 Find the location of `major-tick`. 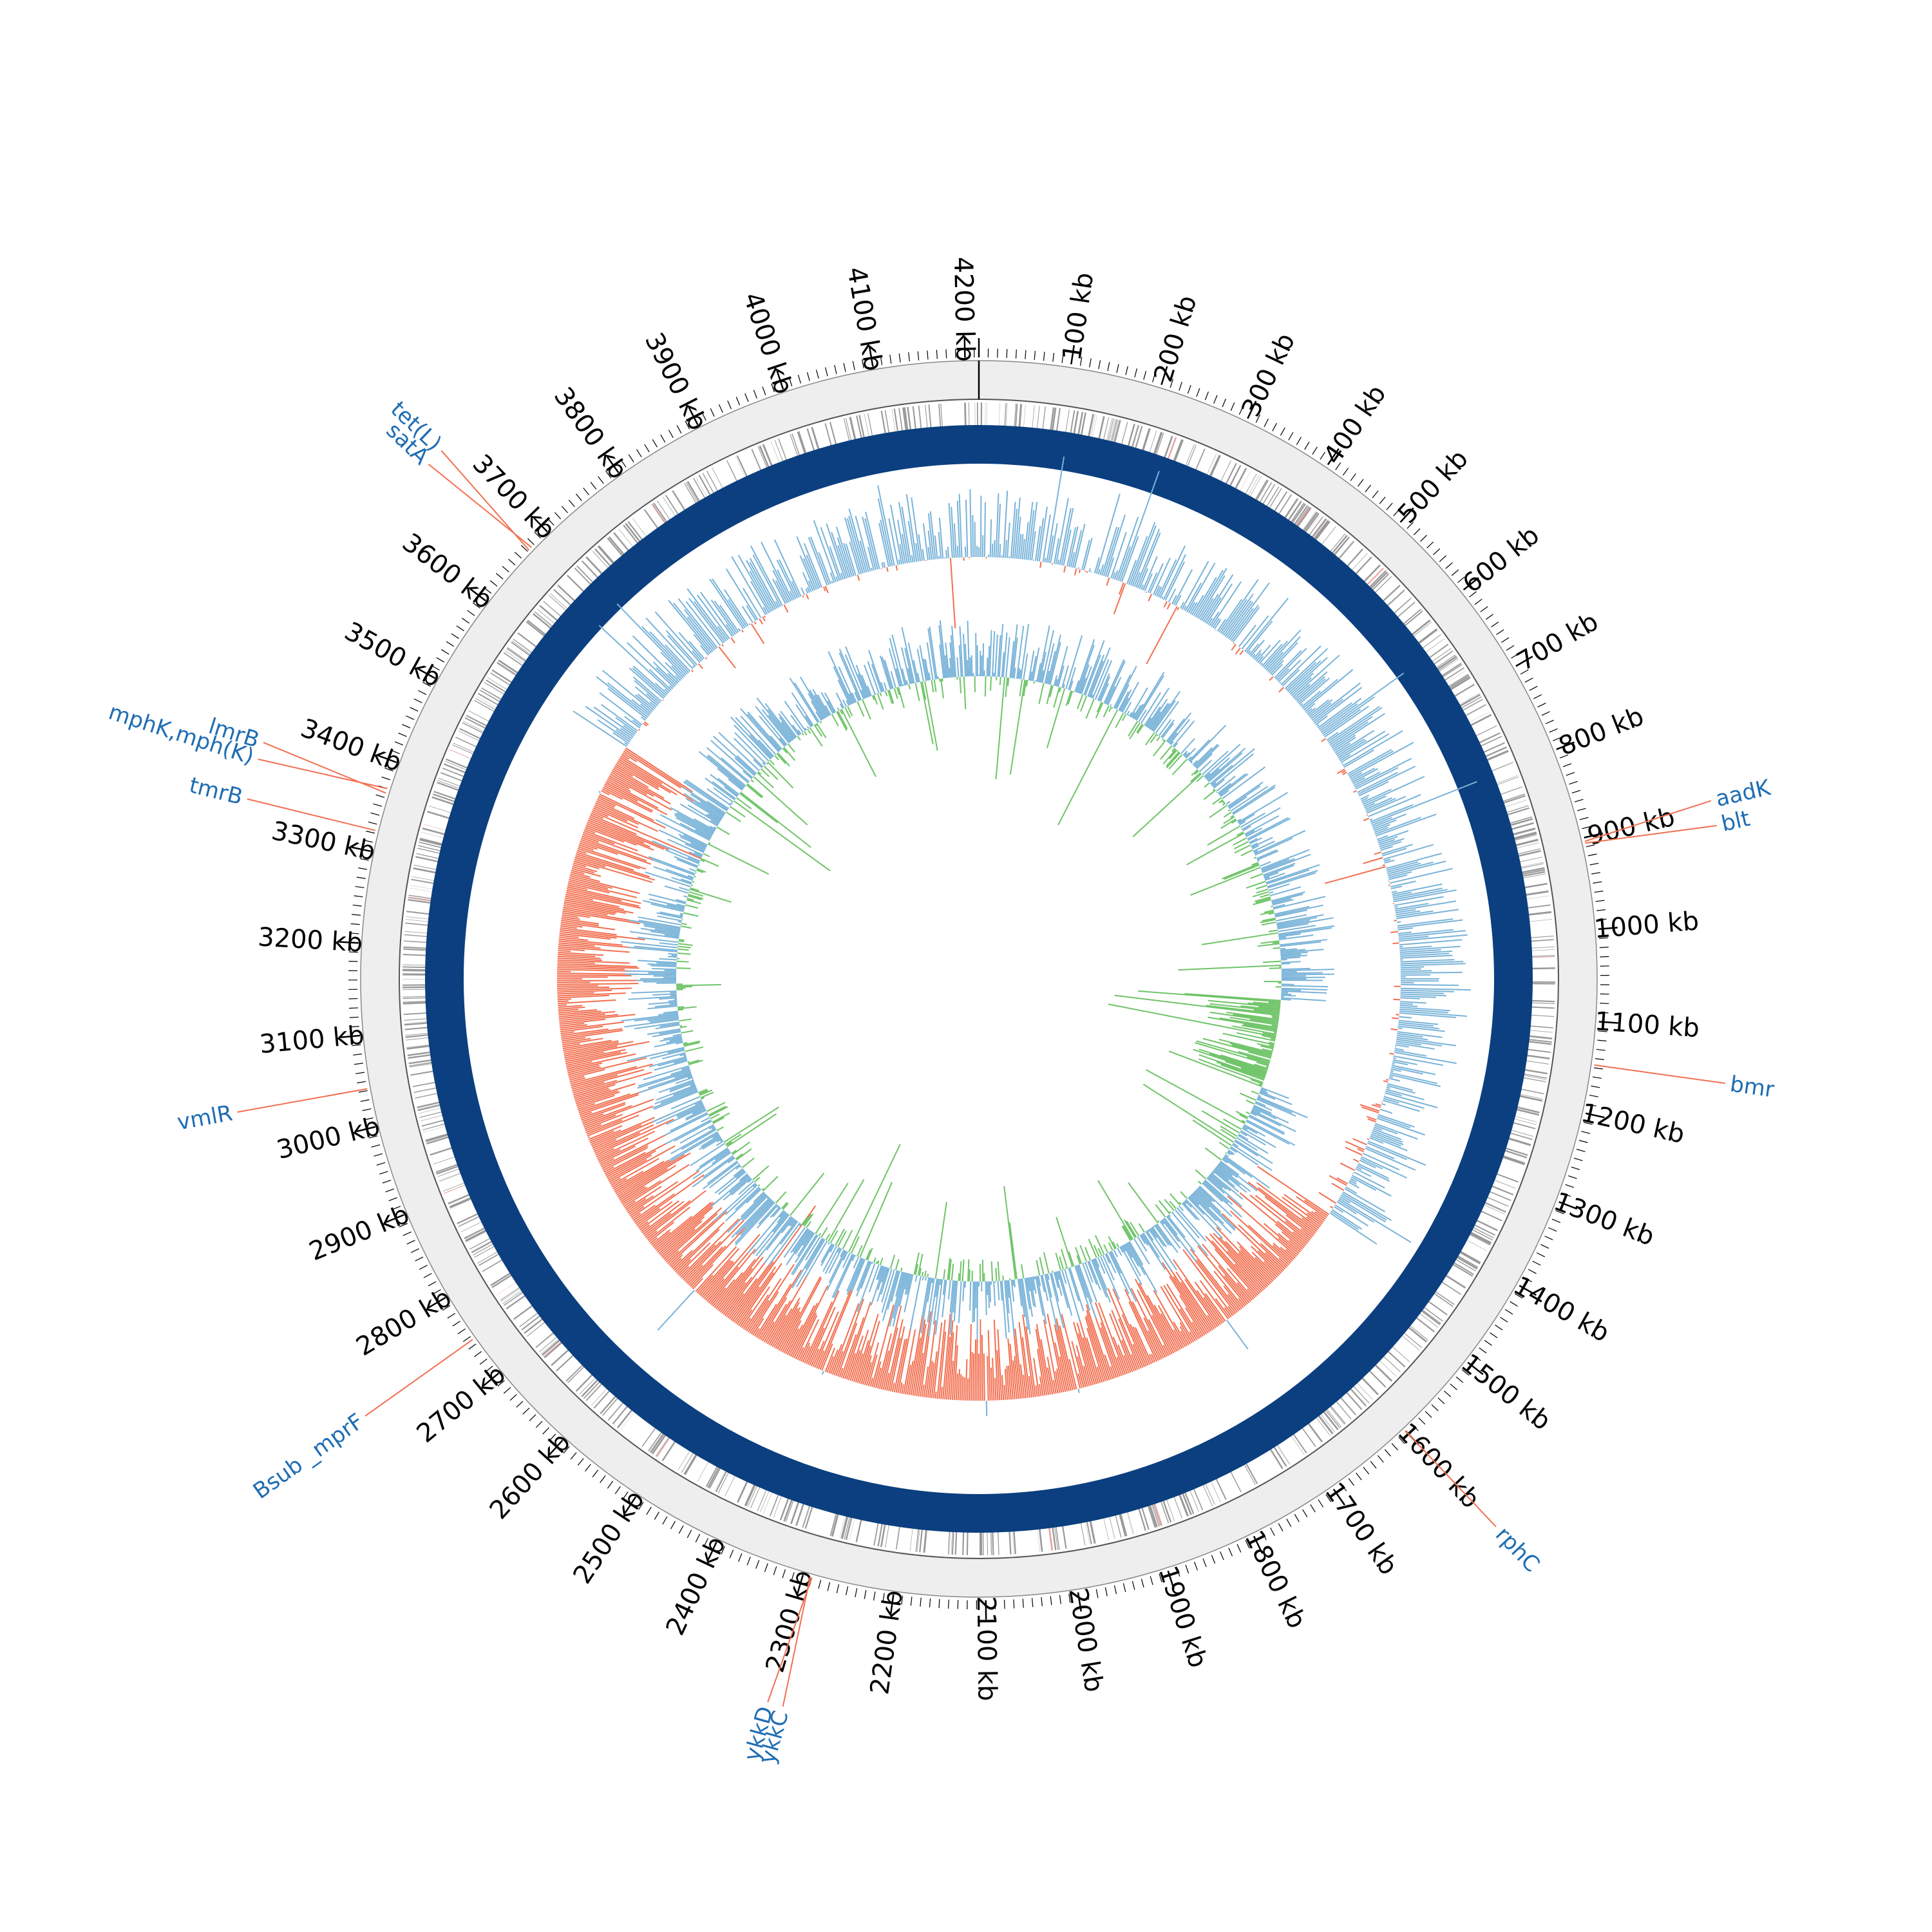

major-tick is located at coordinates (801, 1585).